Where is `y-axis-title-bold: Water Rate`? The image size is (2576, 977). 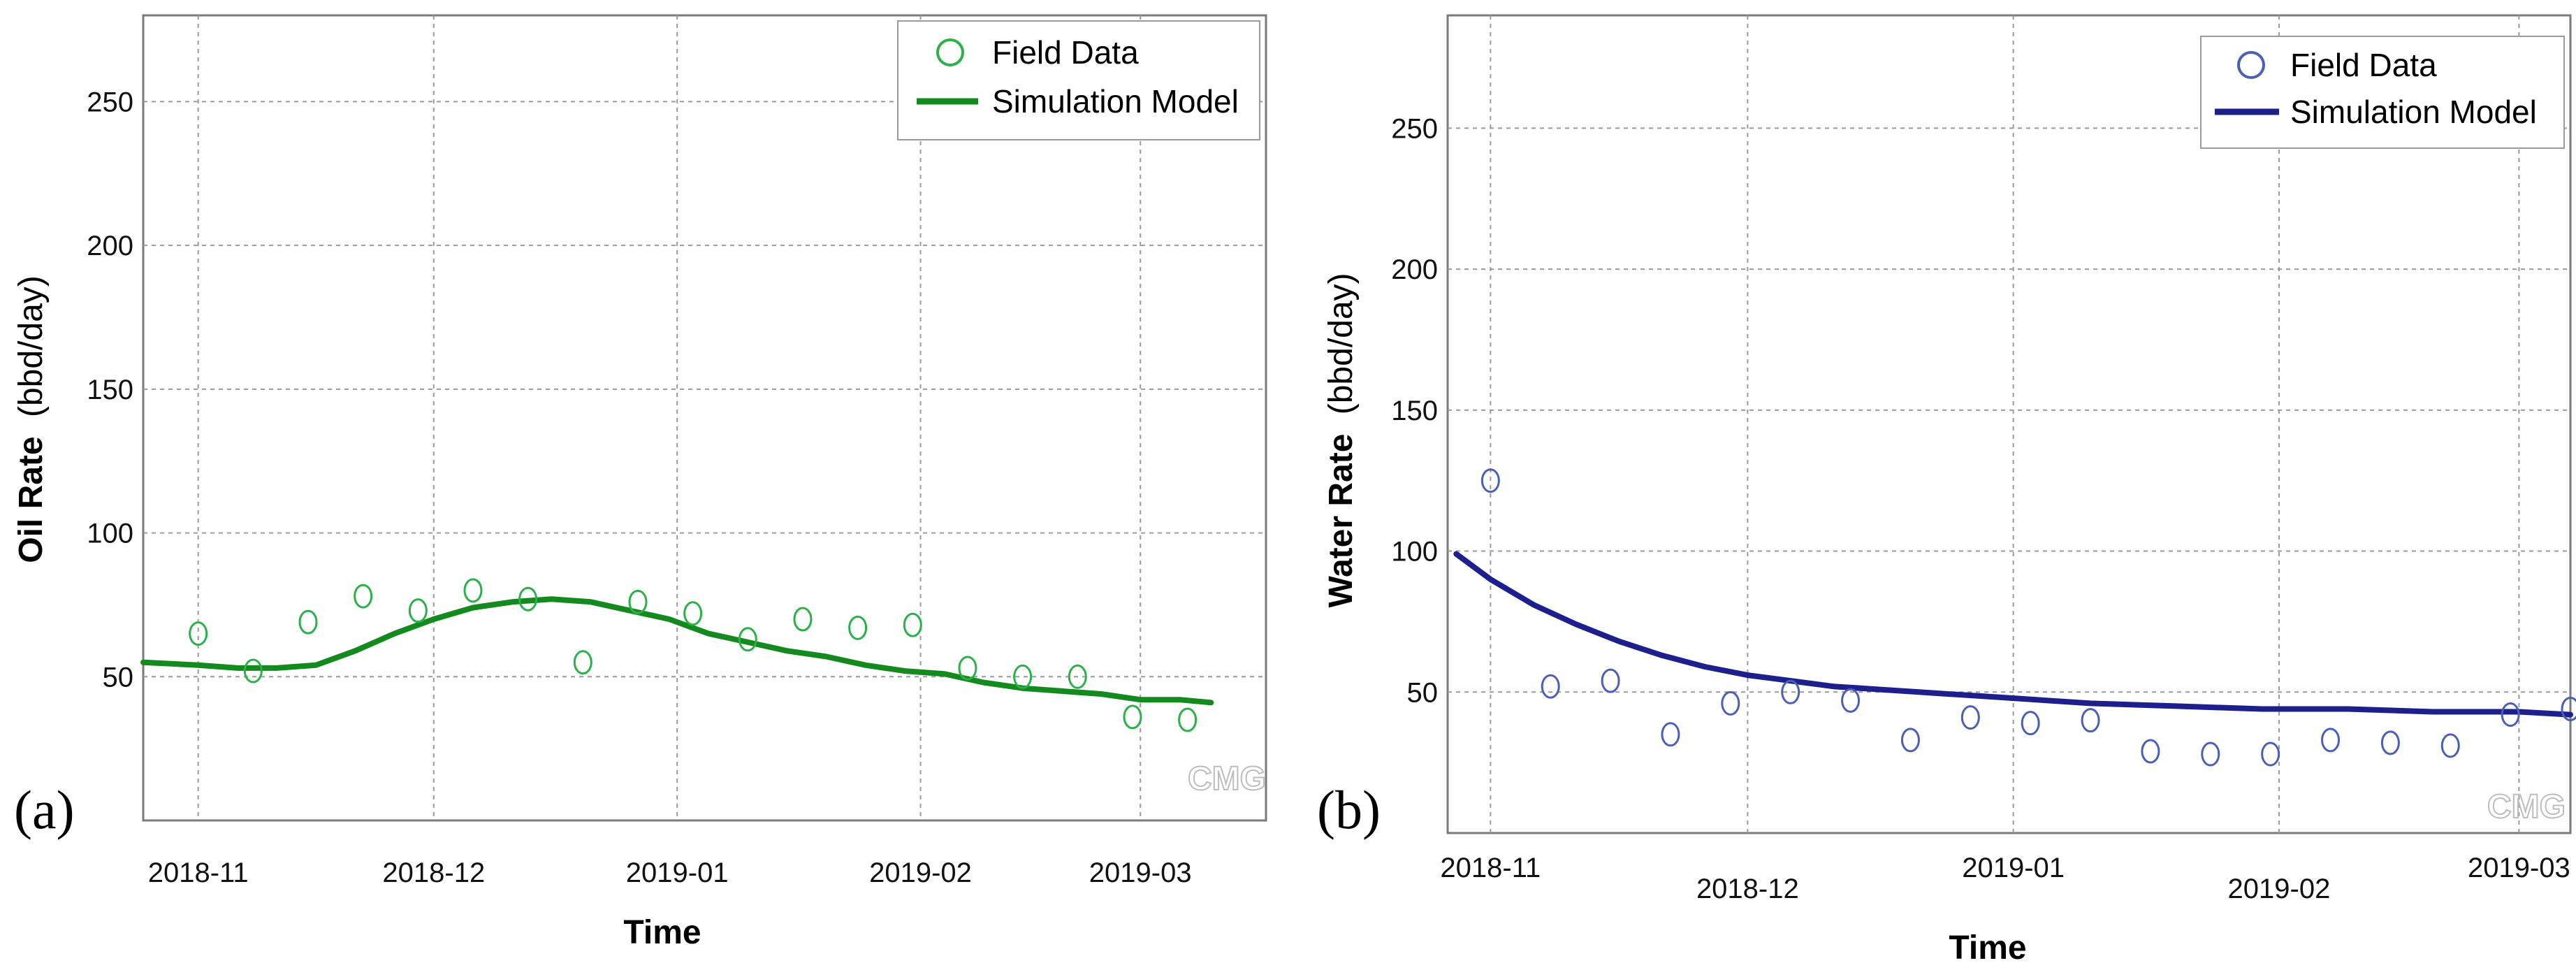 y-axis-title-bold: Water Rate is located at coordinates (1341, 521).